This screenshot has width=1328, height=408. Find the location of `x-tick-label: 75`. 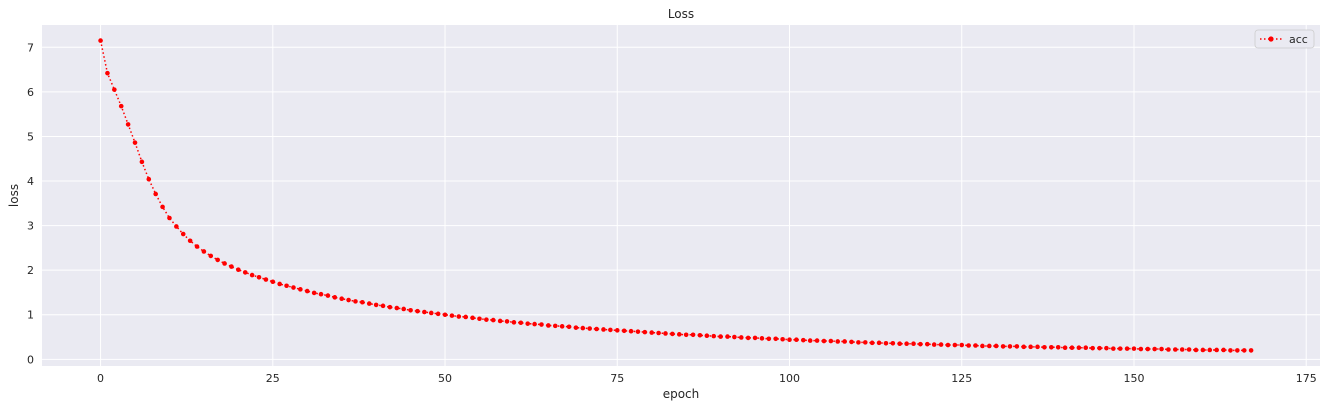

x-tick-label: 75 is located at coordinates (617, 378).